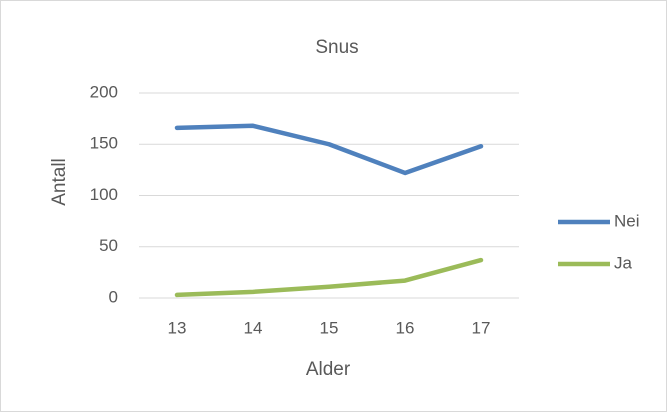 This screenshot has width=668, height=413. I want to click on x-axis-label: Alder, so click(328, 369).